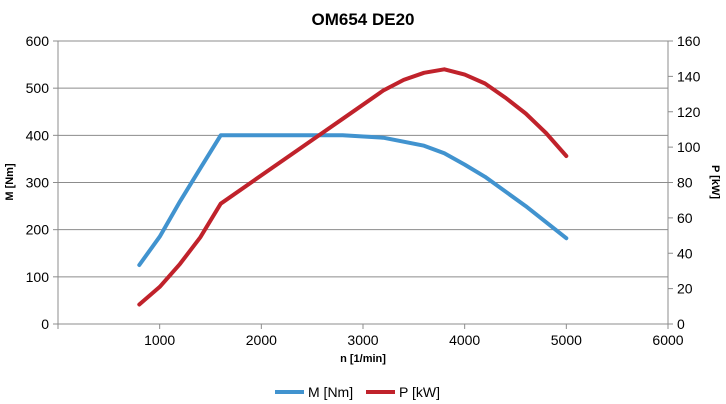  I want to click on x-axis-label: n [1/min], so click(363, 359).